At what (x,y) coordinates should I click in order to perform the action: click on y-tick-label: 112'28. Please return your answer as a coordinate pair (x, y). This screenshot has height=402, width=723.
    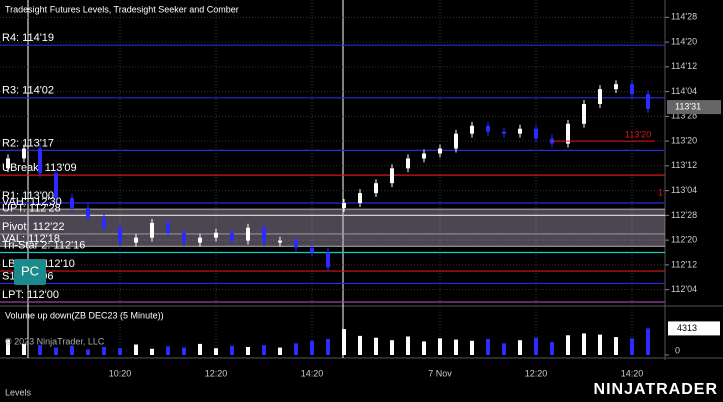
    Looking at the image, I should click on (684, 215).